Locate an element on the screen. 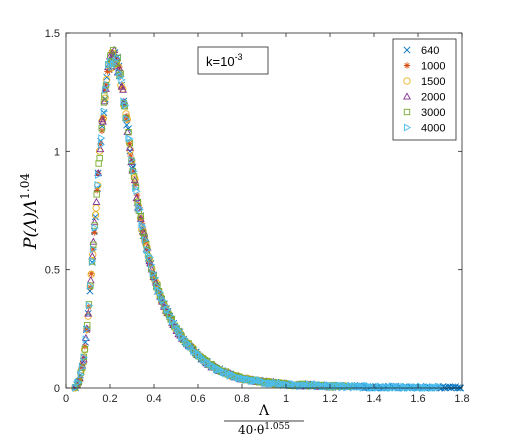 This screenshot has width=511, height=438. y-axis-label-base: P(Λ)Λ is located at coordinates (31, 225).